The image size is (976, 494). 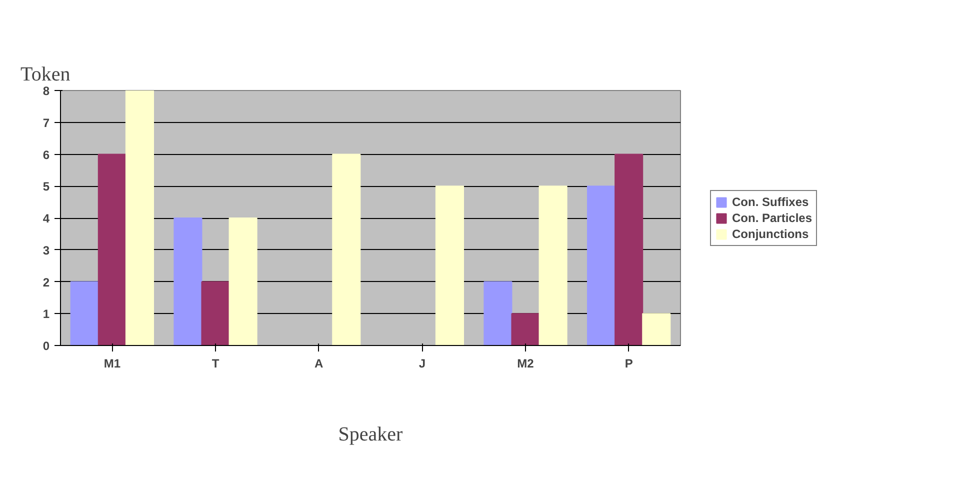 What do you see at coordinates (371, 435) in the screenshot?
I see `x-axis-title: Speaker` at bounding box center [371, 435].